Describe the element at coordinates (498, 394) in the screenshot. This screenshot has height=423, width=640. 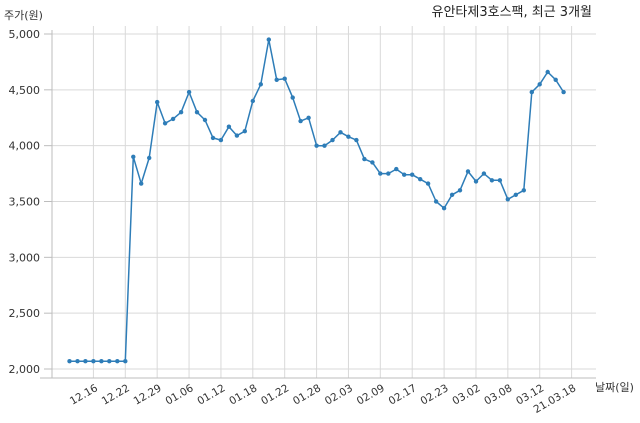
I see `x-tick-label: 03.08` at that location.